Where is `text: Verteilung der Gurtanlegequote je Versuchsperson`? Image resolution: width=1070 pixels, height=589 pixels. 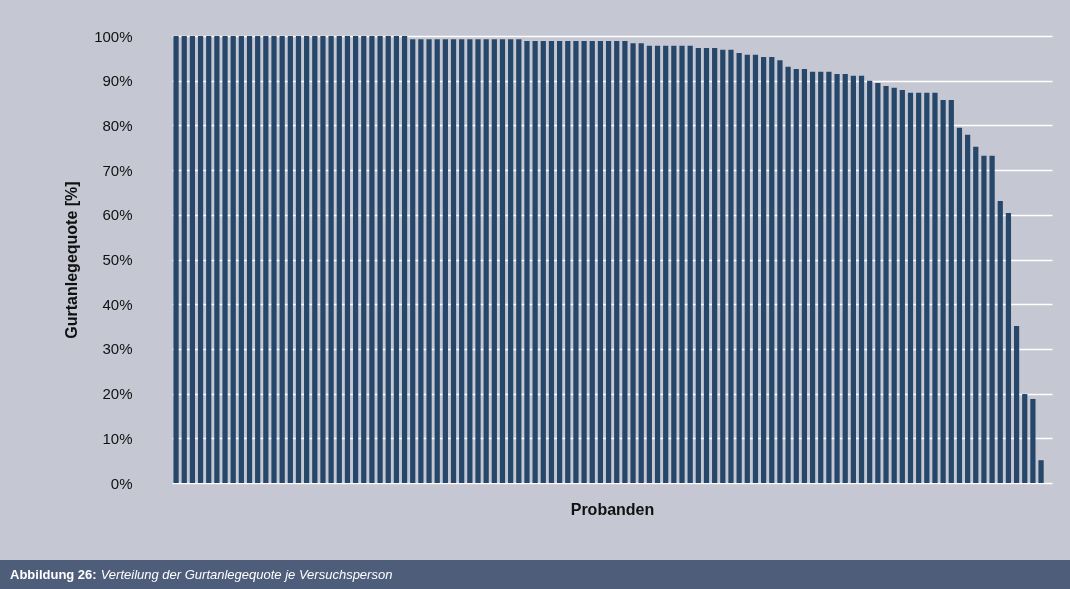
text: Verteilung der Gurtanlegequote je Versuchsperson is located at coordinates (246, 574).